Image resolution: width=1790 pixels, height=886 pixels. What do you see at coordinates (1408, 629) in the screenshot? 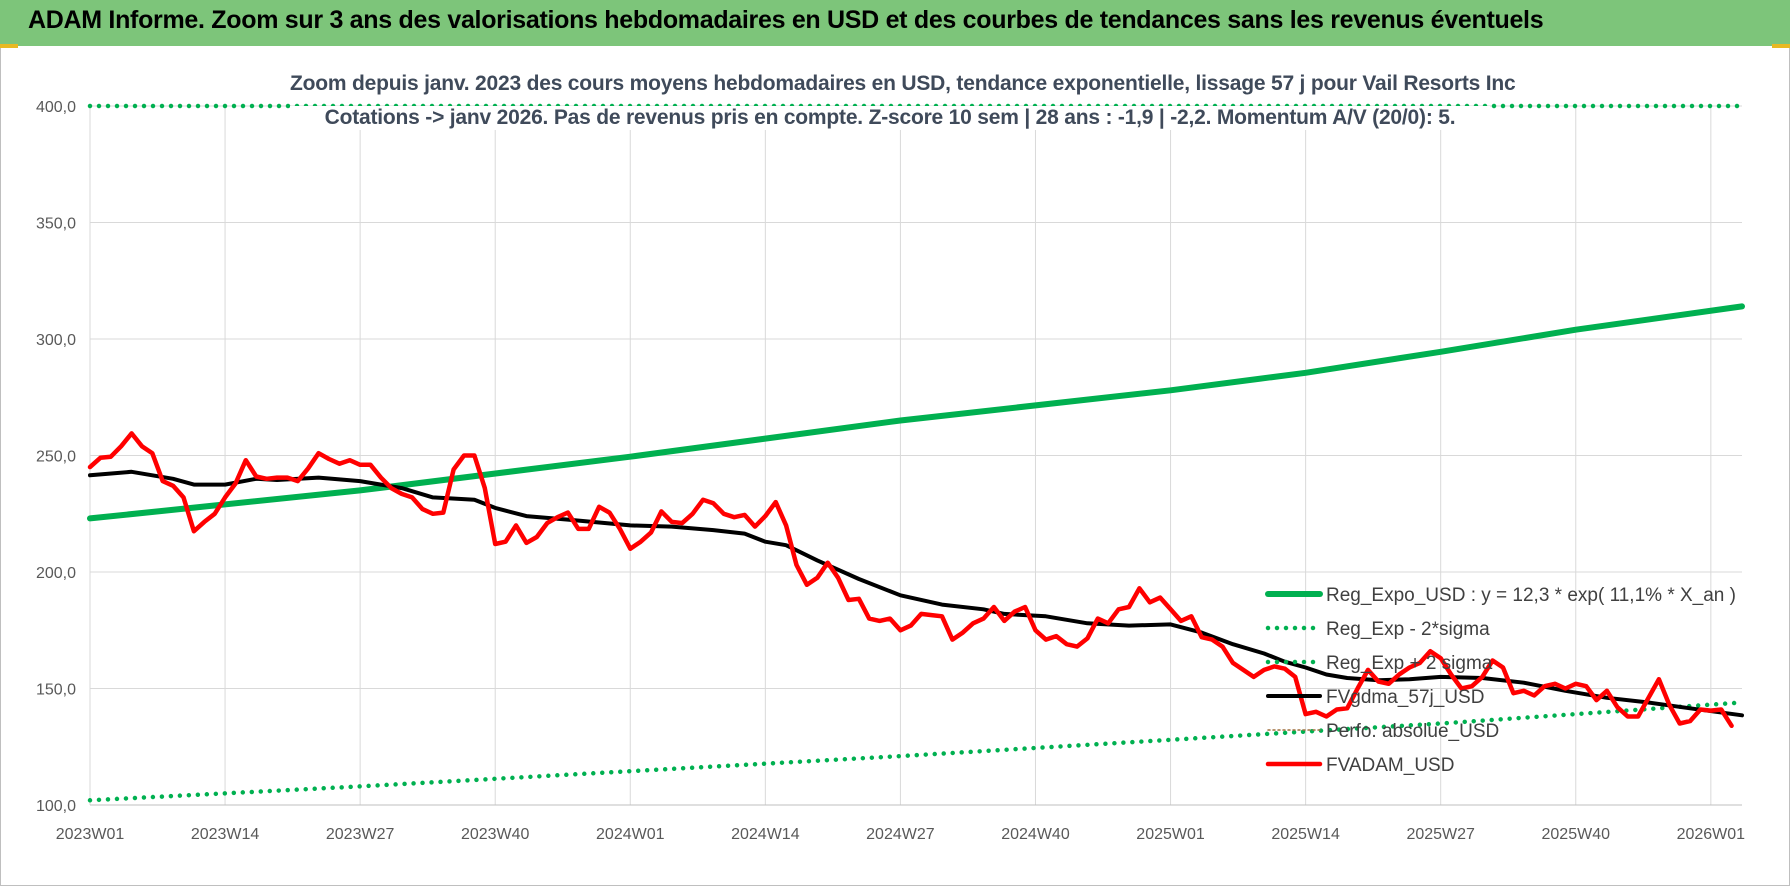
I see `legend-label: Reg_Exp - 2*sigma` at bounding box center [1408, 629].